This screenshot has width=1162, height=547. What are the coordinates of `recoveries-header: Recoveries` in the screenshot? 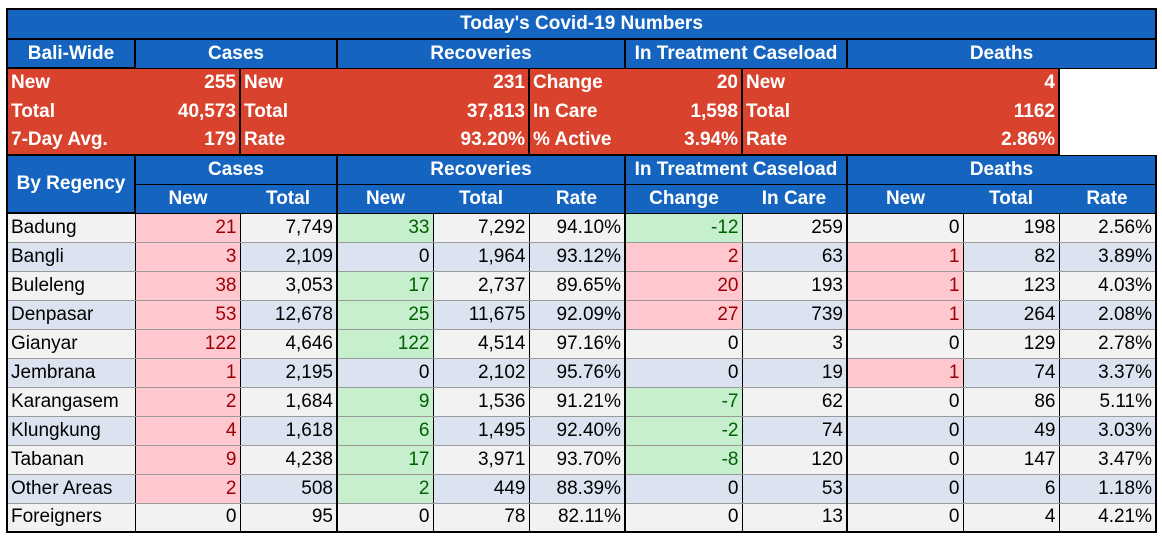 It's located at (481, 53).